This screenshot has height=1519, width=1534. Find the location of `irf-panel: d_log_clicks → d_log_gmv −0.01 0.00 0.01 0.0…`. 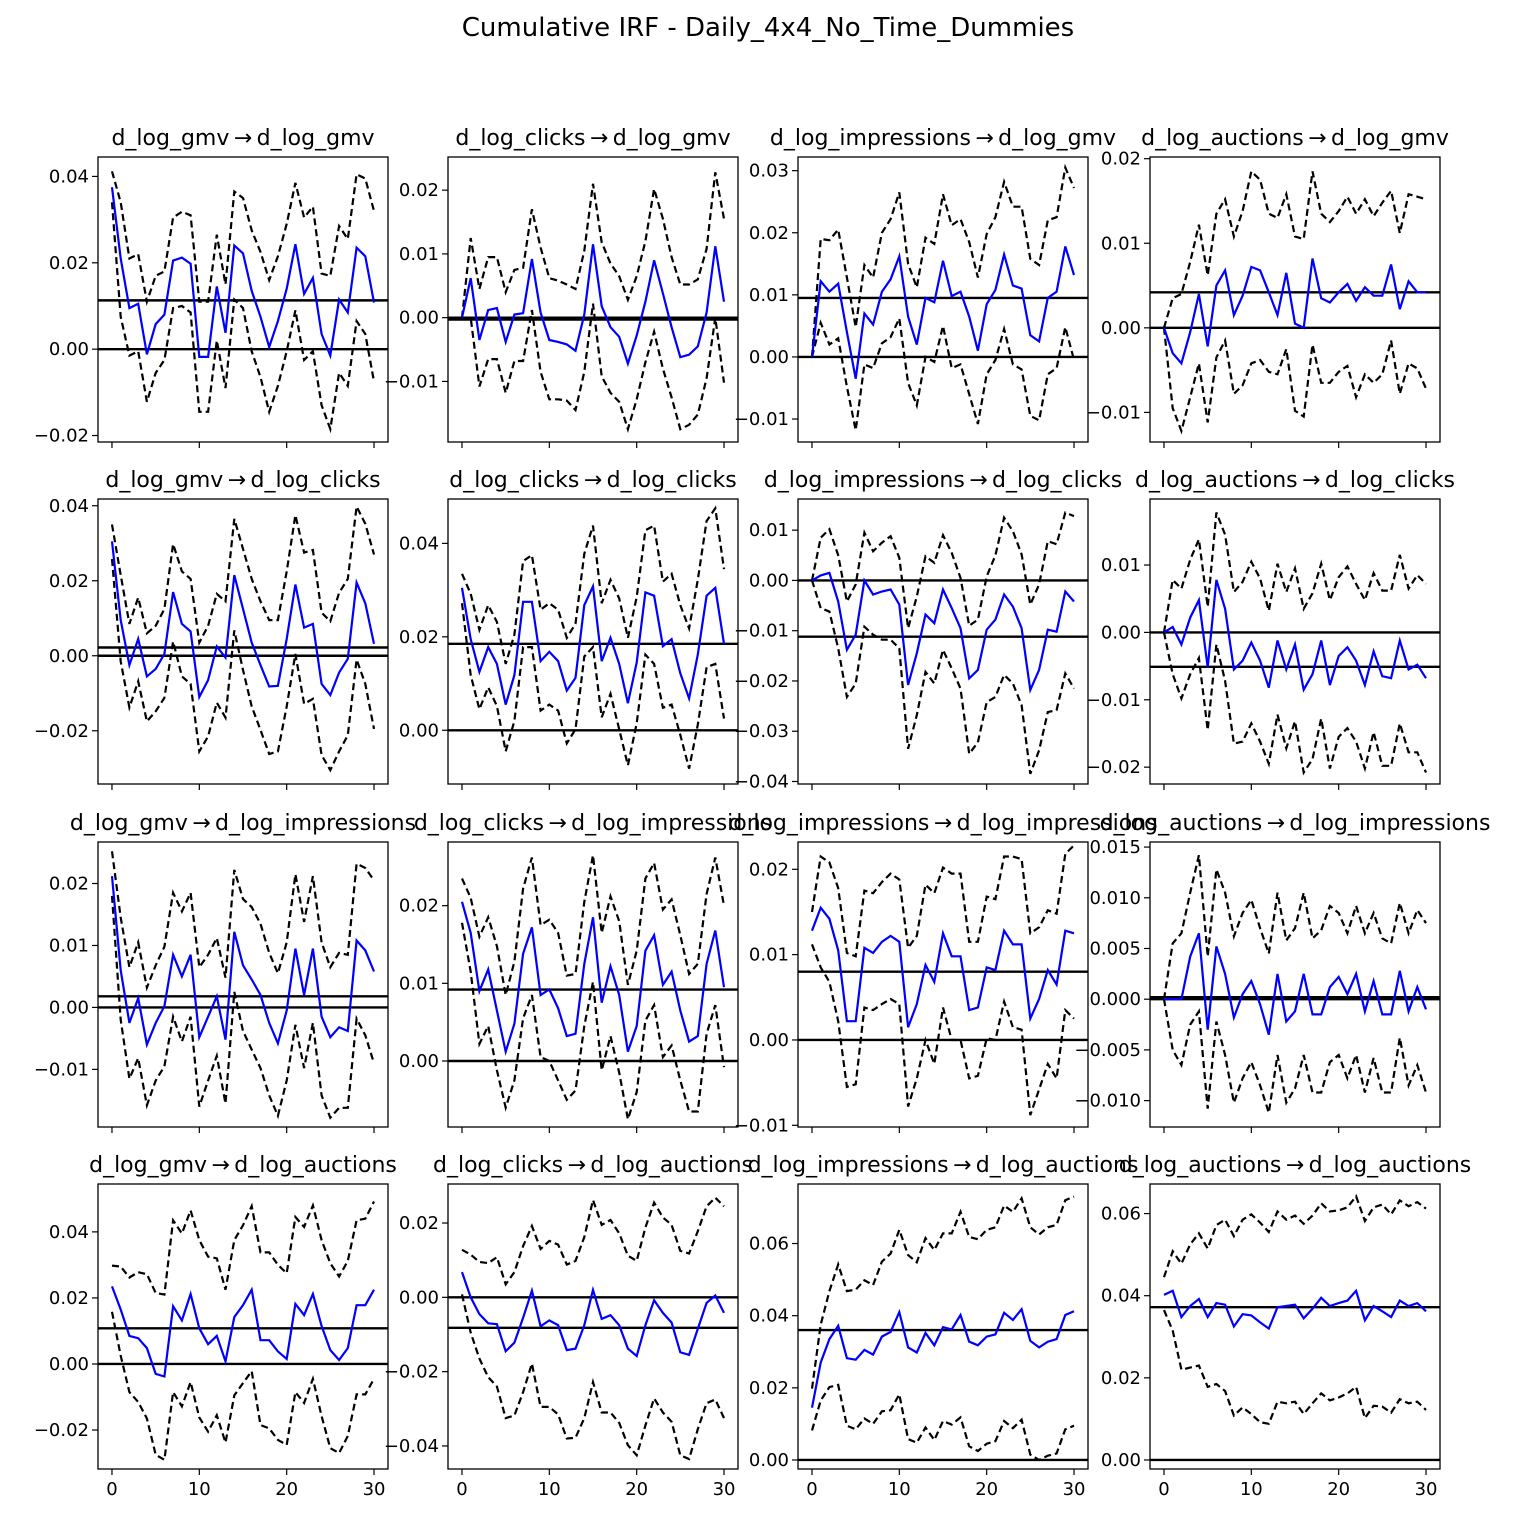

irf-panel: d_log_clicks → d_log_gmv −0.01 0.00 0.01 0.0… is located at coordinates (561, 287).